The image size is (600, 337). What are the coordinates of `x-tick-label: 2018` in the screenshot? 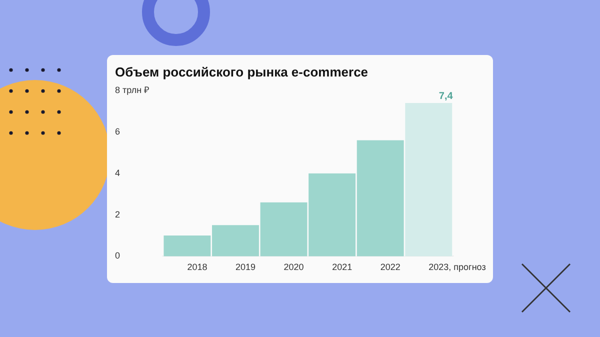 It's located at (197, 267).